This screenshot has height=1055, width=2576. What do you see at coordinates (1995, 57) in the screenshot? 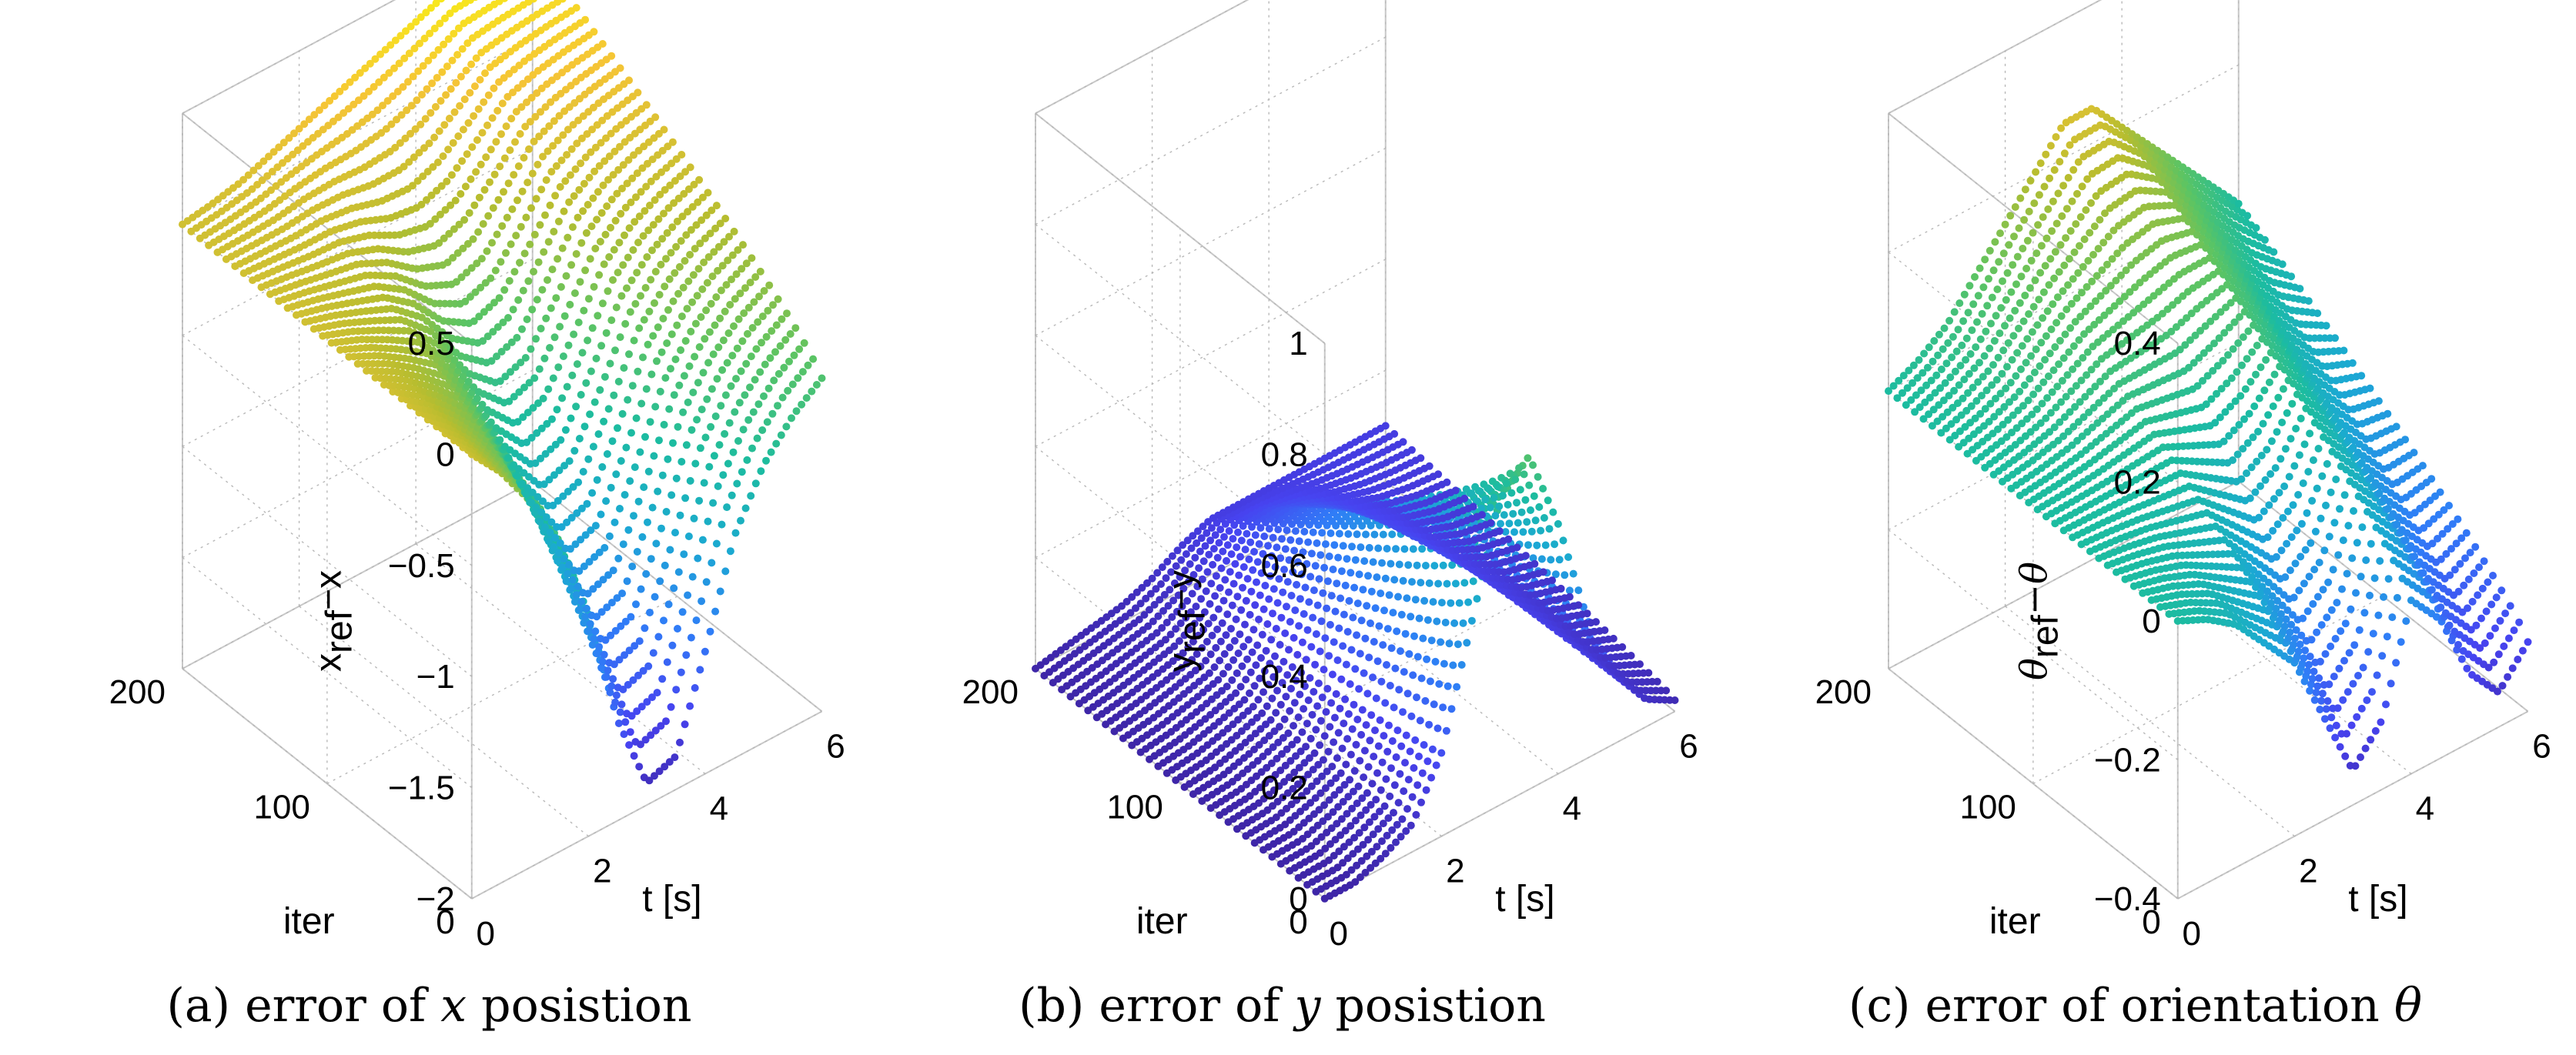
I see `grid-line` at bounding box center [1995, 57].